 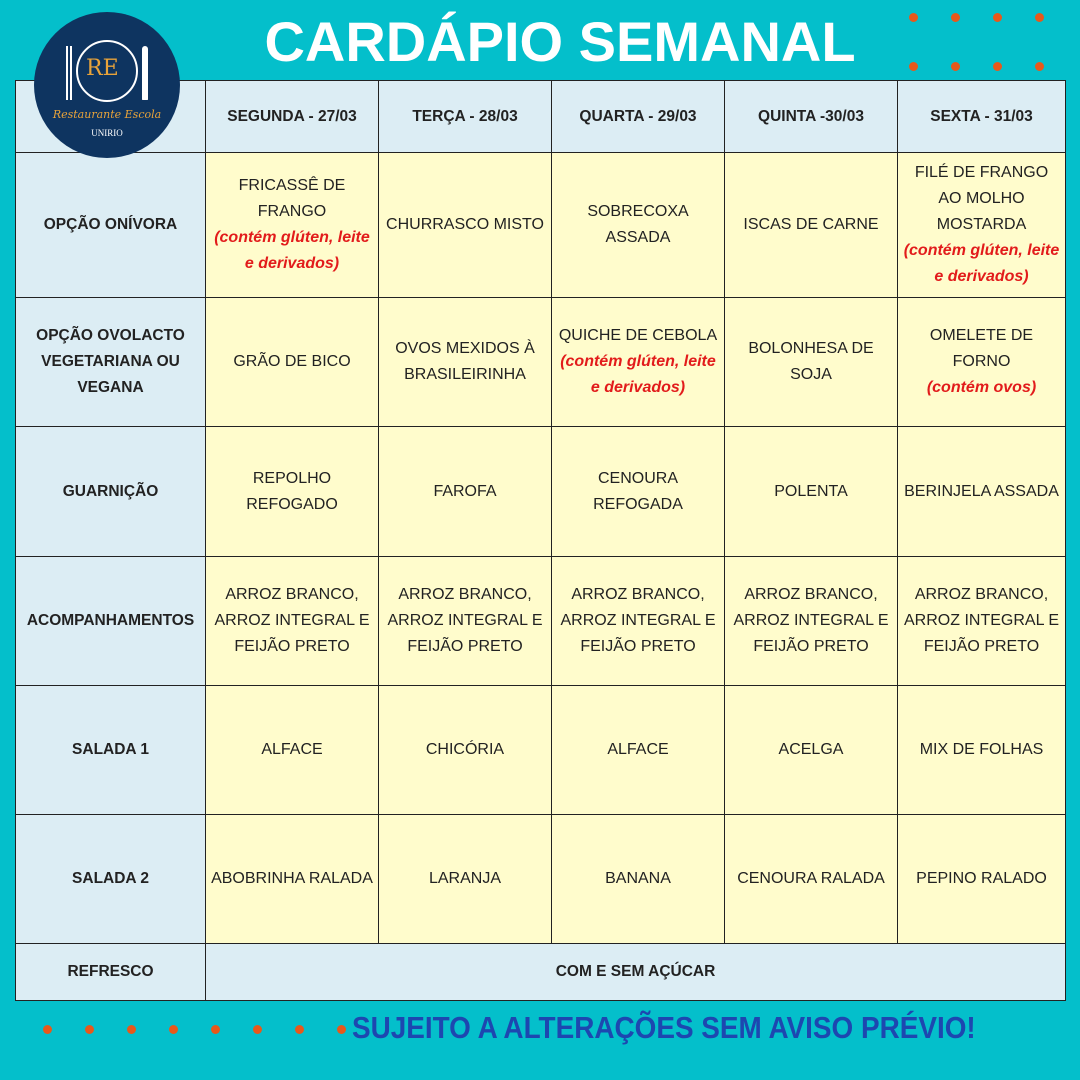 I want to click on row-label: SALADA 1, so click(x=110, y=750).